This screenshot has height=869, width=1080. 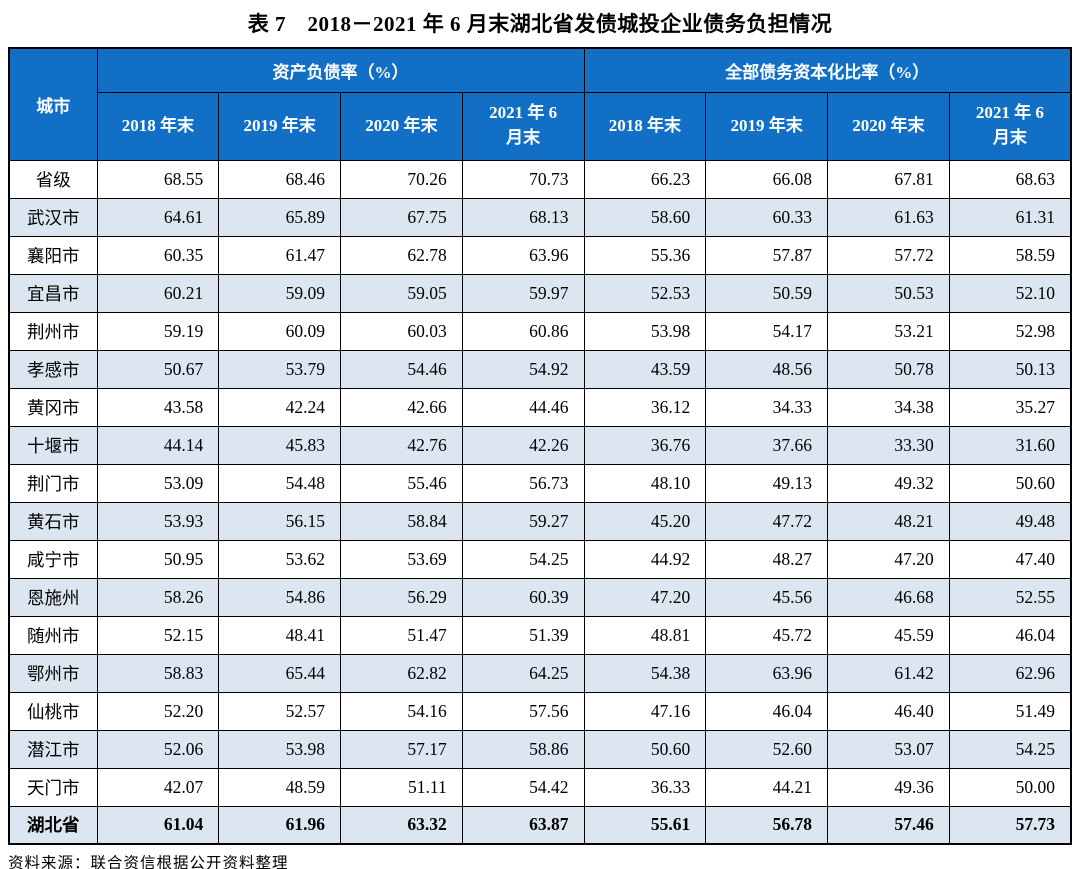 What do you see at coordinates (53, 179) in the screenshot?
I see `city-cell: 省级` at bounding box center [53, 179].